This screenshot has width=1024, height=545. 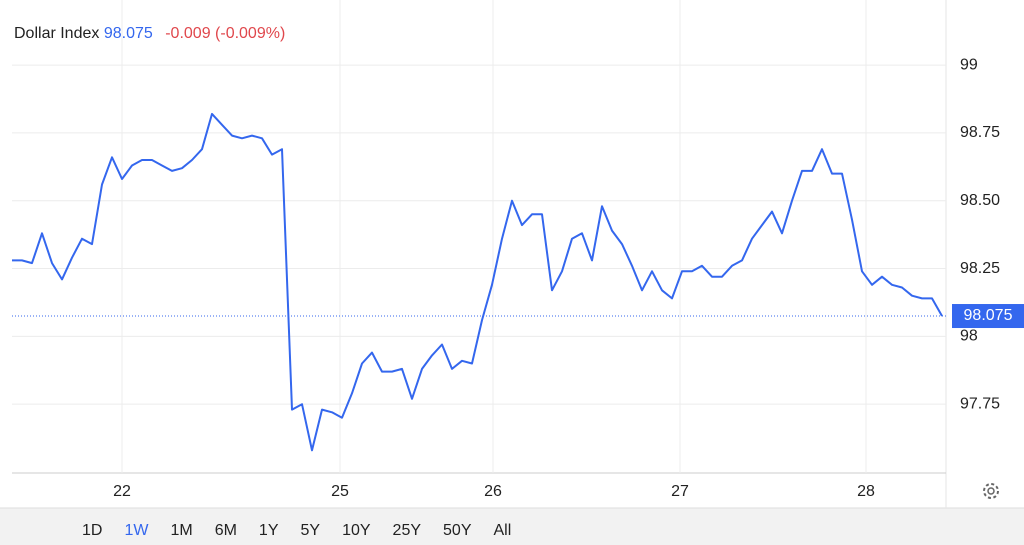 I want to click on header: Dollar Index 98.075 -0.009 (-0.009%), so click(x=149, y=33).